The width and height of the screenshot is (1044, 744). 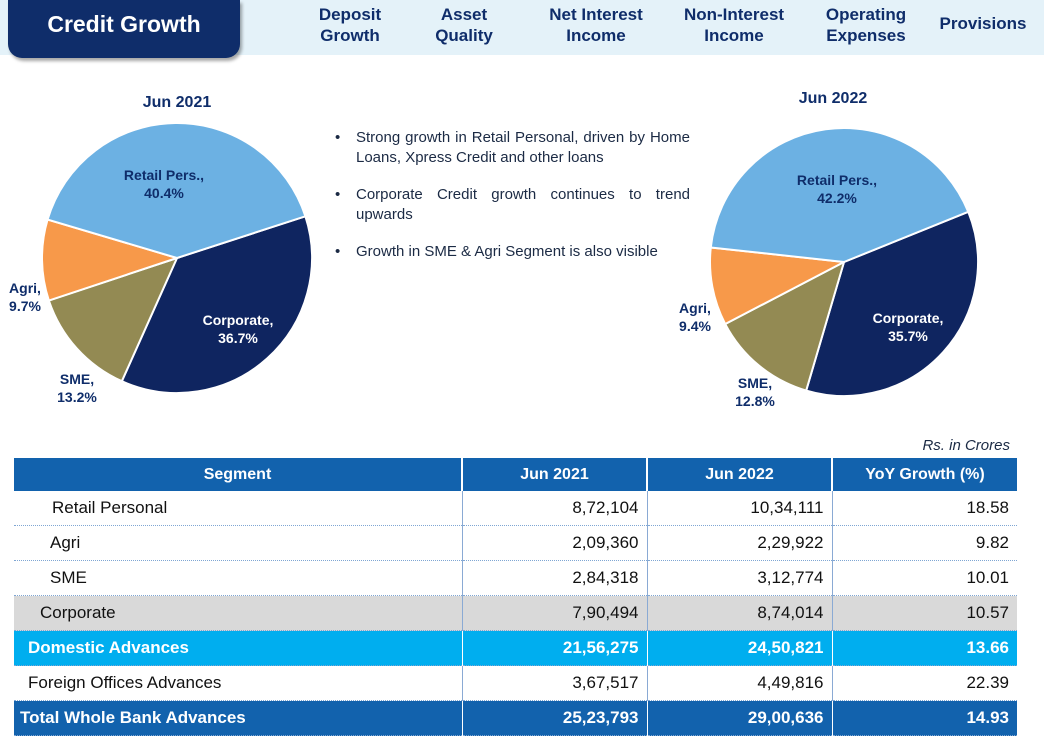 I want to click on pie-2022-label-corporate: Corporate, 35.7%, so click(x=908, y=327).